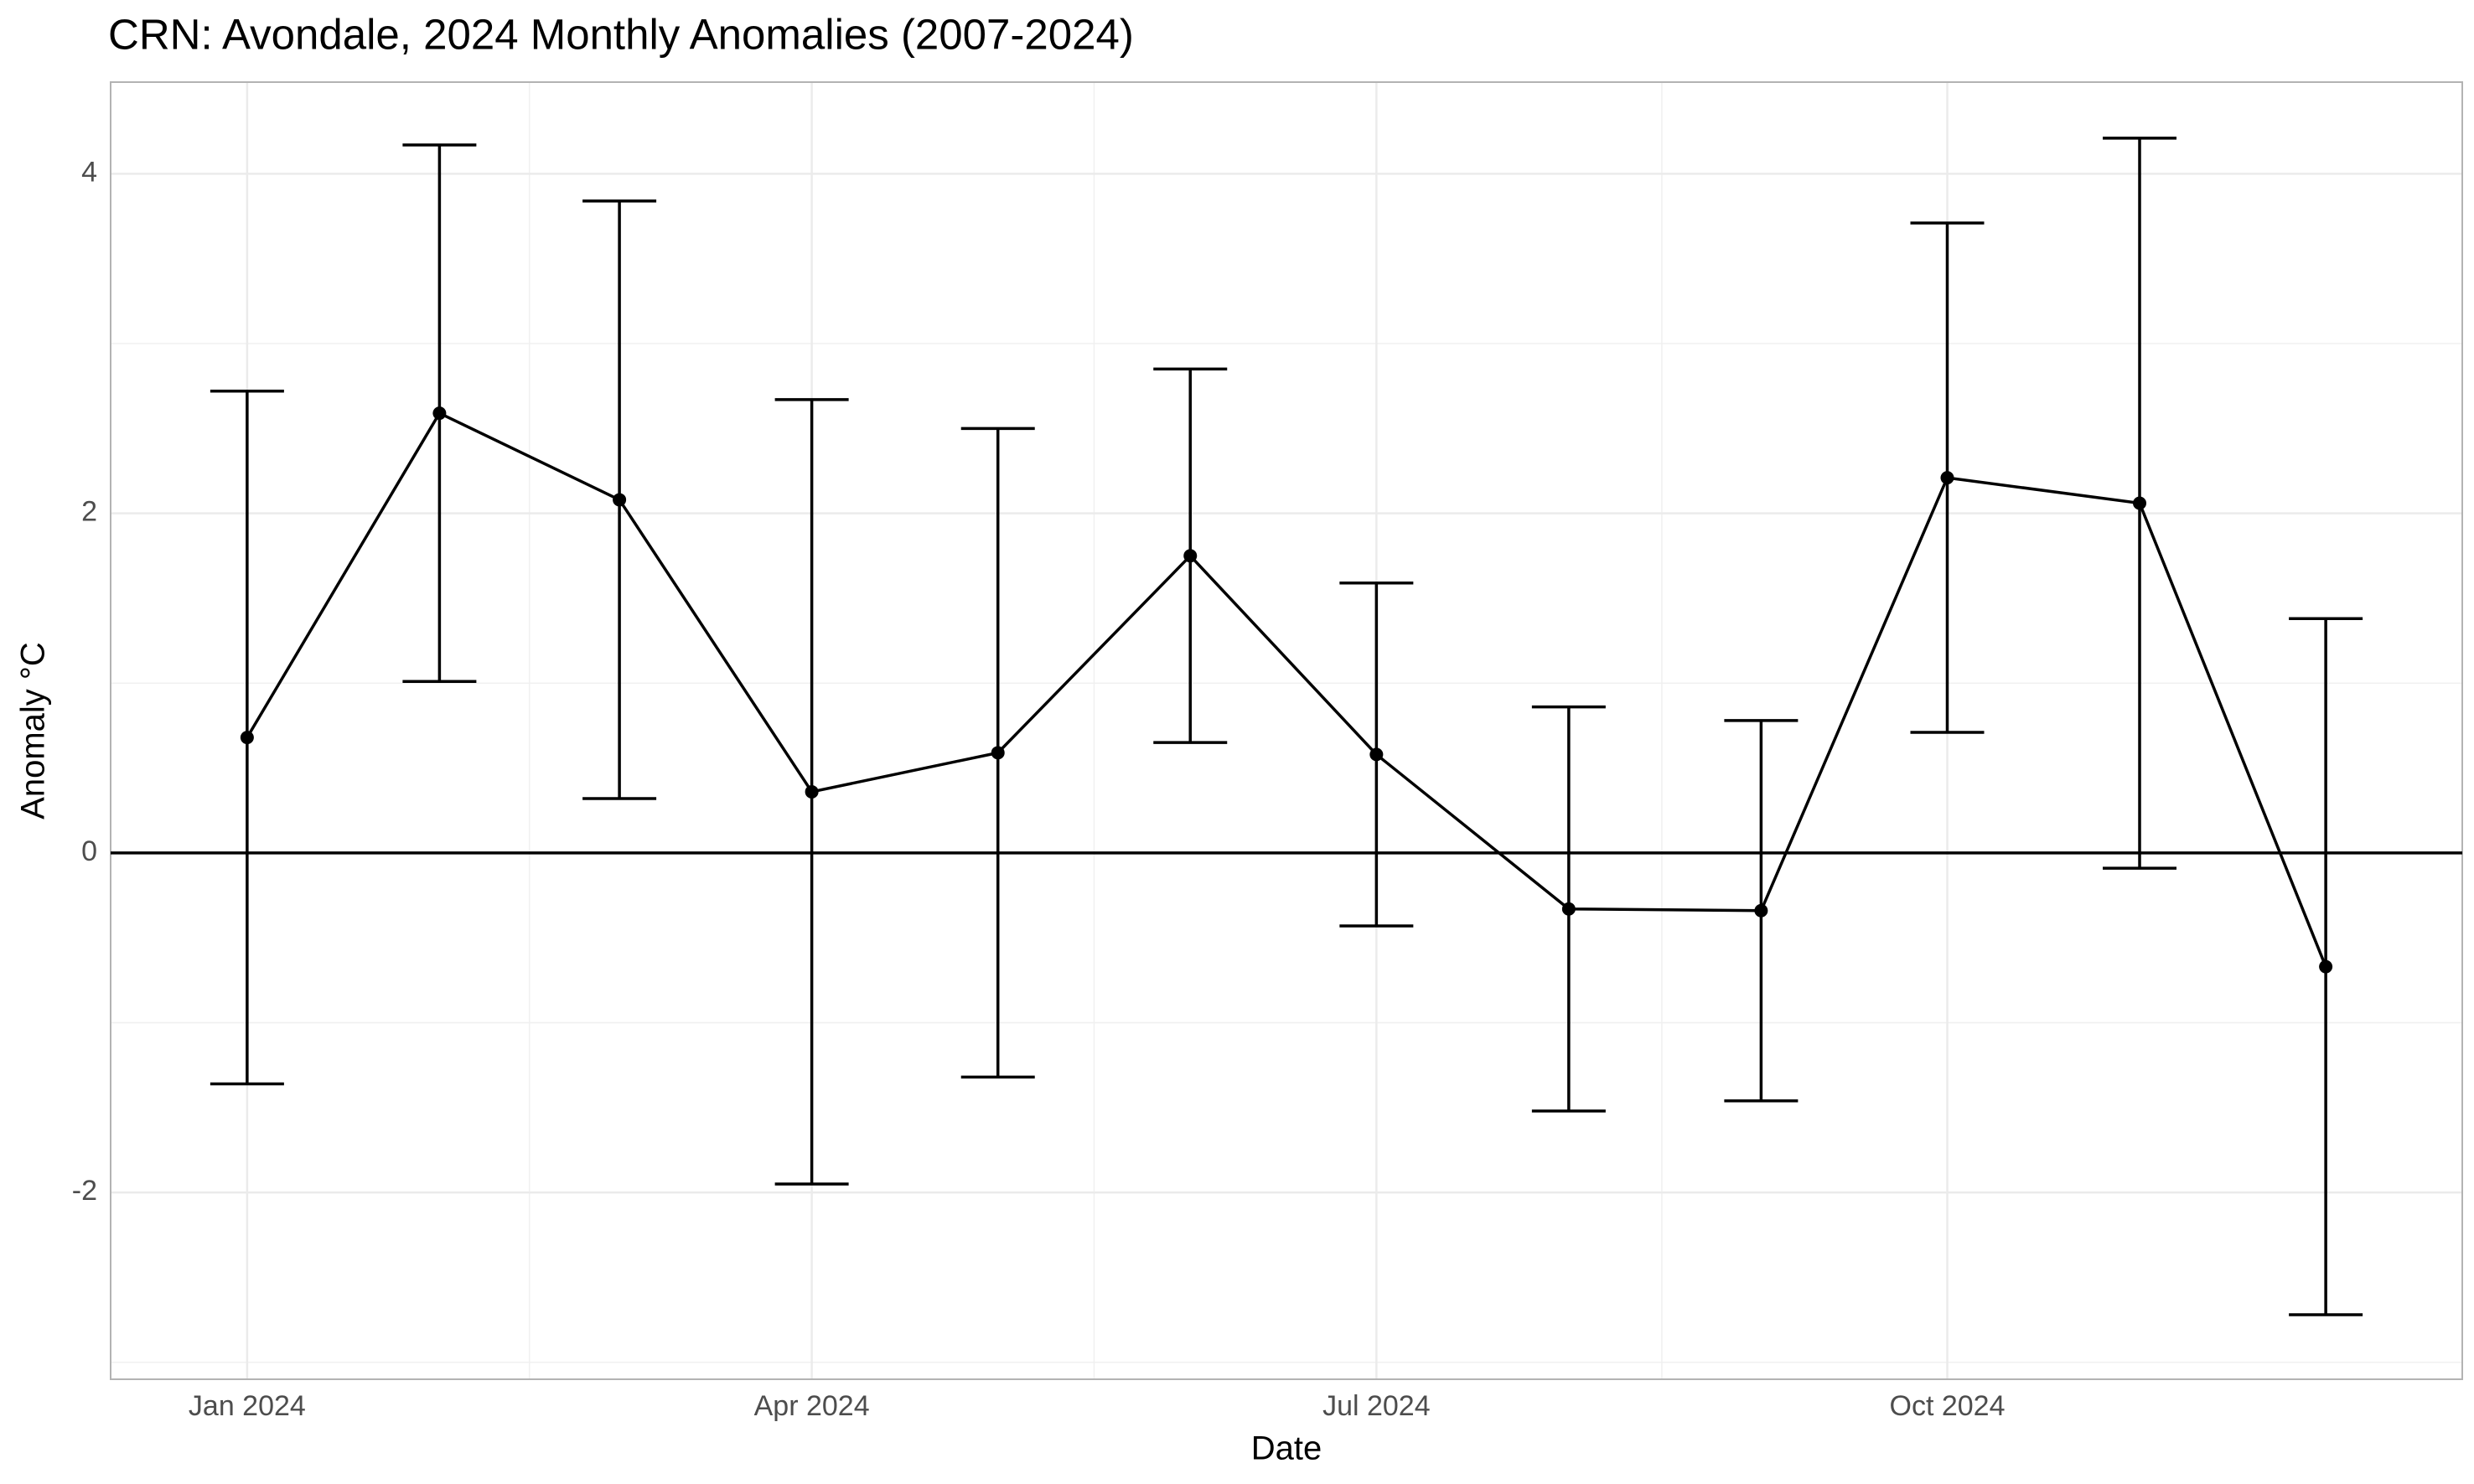  Describe the element at coordinates (247, 1406) in the screenshot. I see `x-tick-label: Jan 2024` at that location.